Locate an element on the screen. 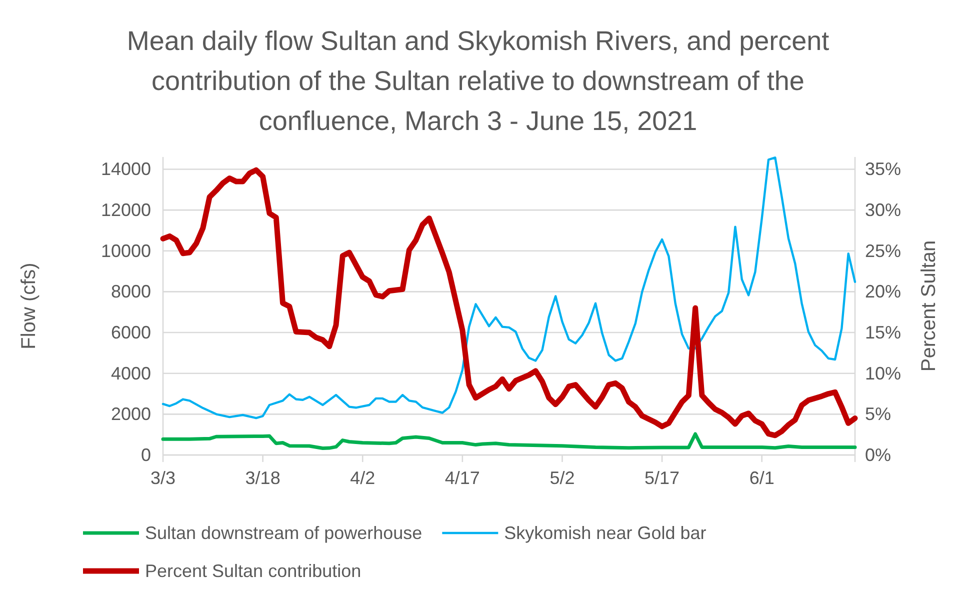  y2-tick-label: 25% is located at coordinates (883, 250).